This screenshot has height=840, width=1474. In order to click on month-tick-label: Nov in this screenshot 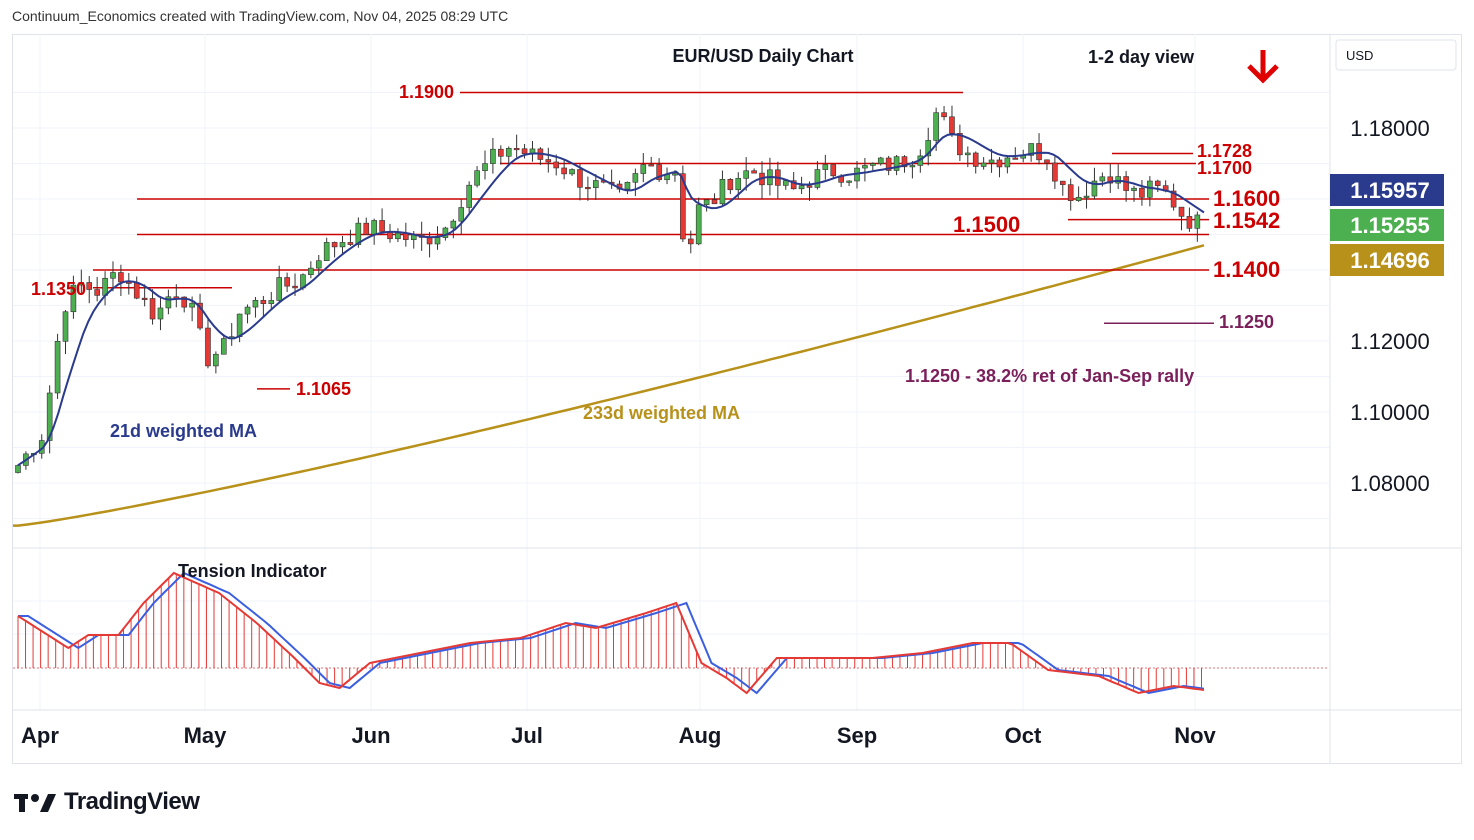, I will do `click(1195, 735)`.